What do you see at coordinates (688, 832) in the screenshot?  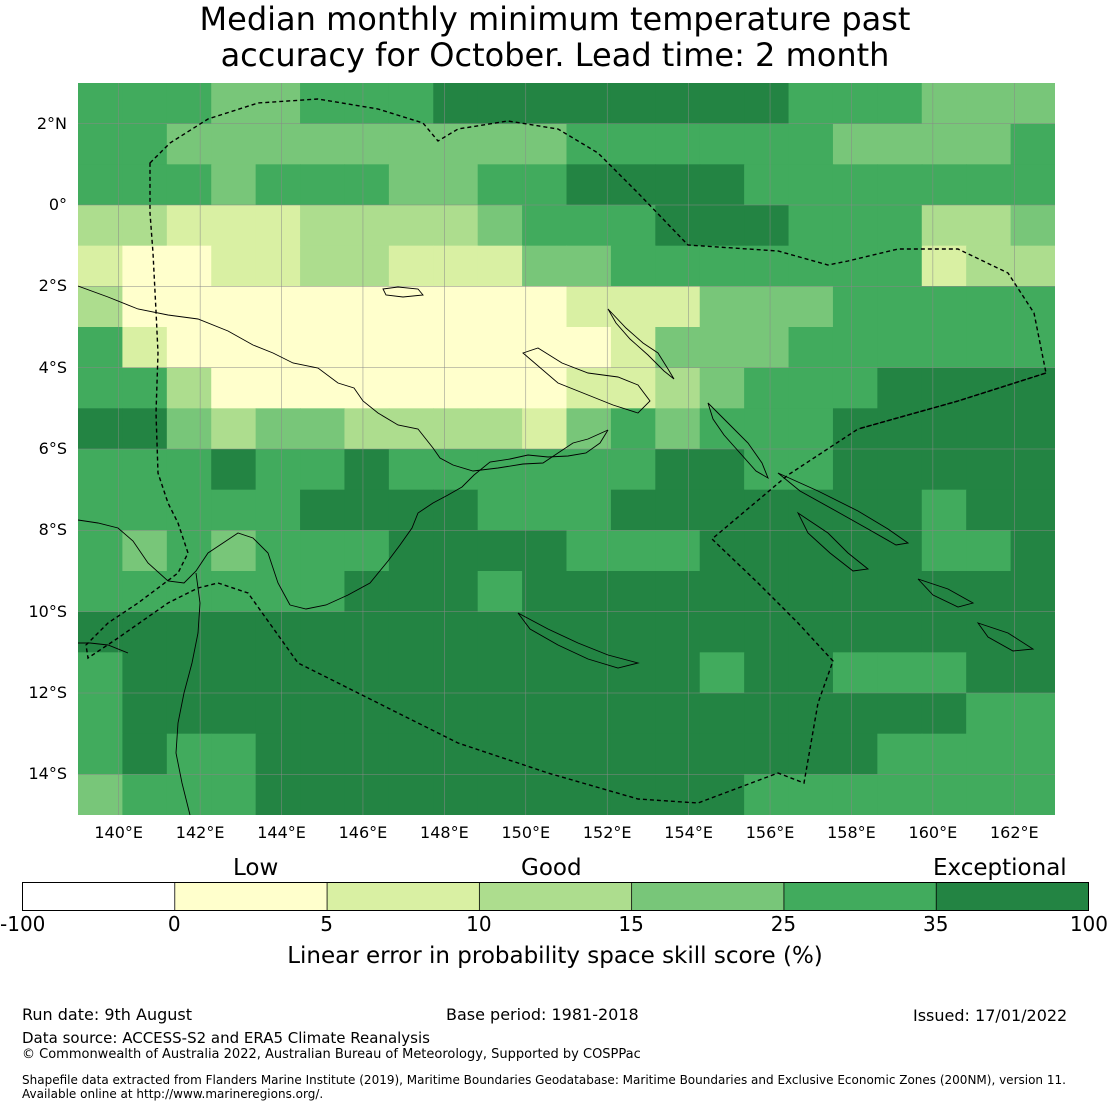 I see `longitude-label: 154°E` at bounding box center [688, 832].